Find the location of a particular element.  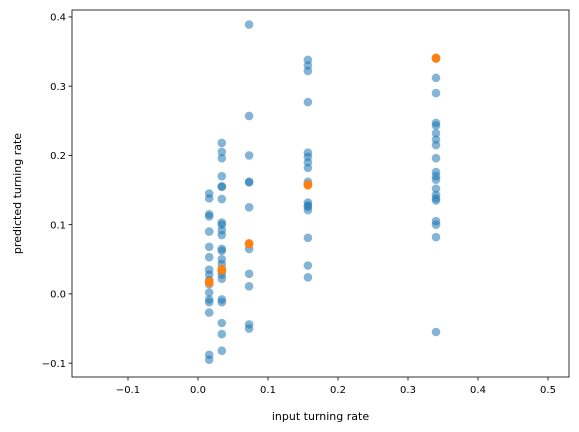

x-axis-label: input turning rate is located at coordinates (320, 416).